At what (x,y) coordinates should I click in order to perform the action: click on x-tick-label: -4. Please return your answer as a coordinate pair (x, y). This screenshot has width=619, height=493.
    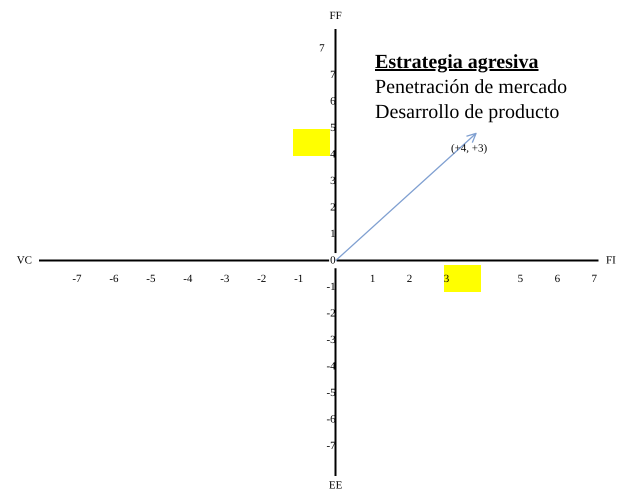
    Looking at the image, I should click on (188, 279).